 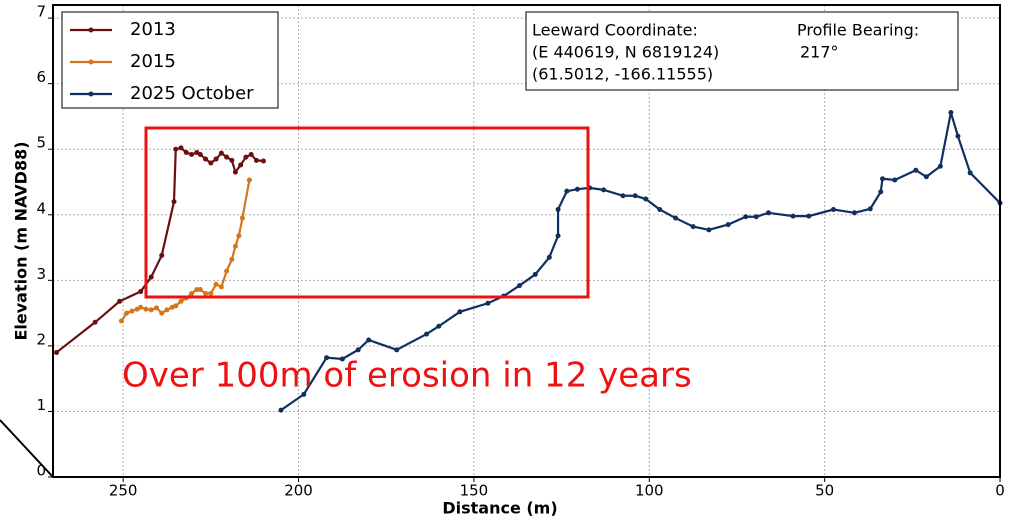 I want to click on y-tick-label: 4, so click(x=41, y=208).